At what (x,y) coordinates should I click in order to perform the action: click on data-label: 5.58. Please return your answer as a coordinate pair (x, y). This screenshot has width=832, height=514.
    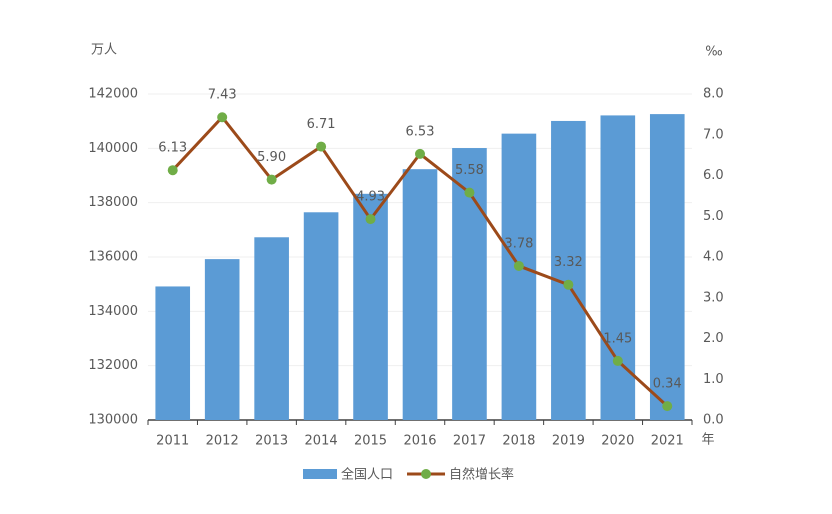
    Looking at the image, I should click on (469, 170).